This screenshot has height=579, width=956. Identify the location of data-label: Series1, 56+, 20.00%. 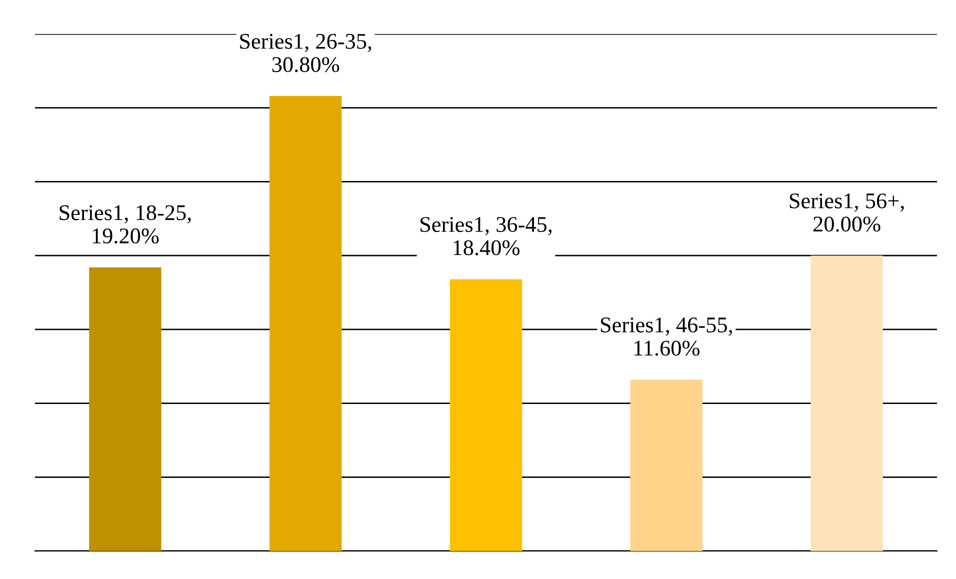
(847, 212).